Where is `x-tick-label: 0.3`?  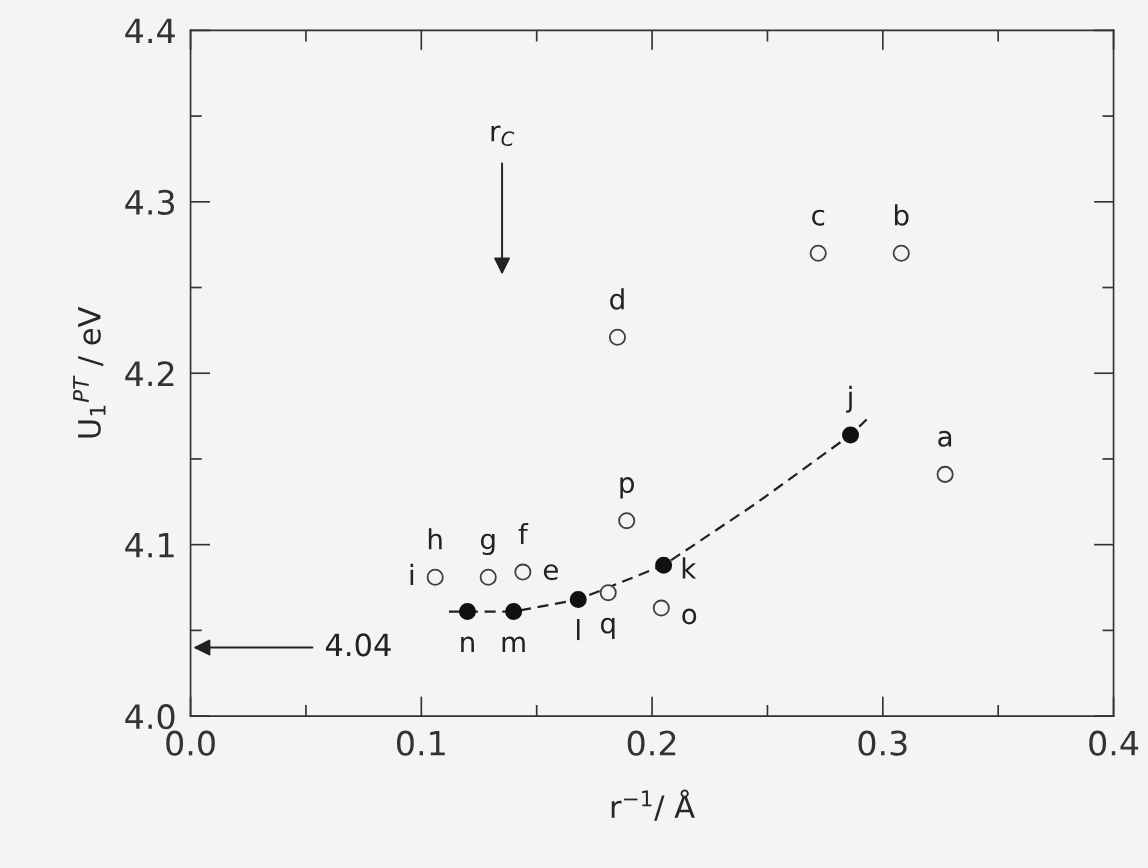 x-tick-label: 0.3 is located at coordinates (882, 743).